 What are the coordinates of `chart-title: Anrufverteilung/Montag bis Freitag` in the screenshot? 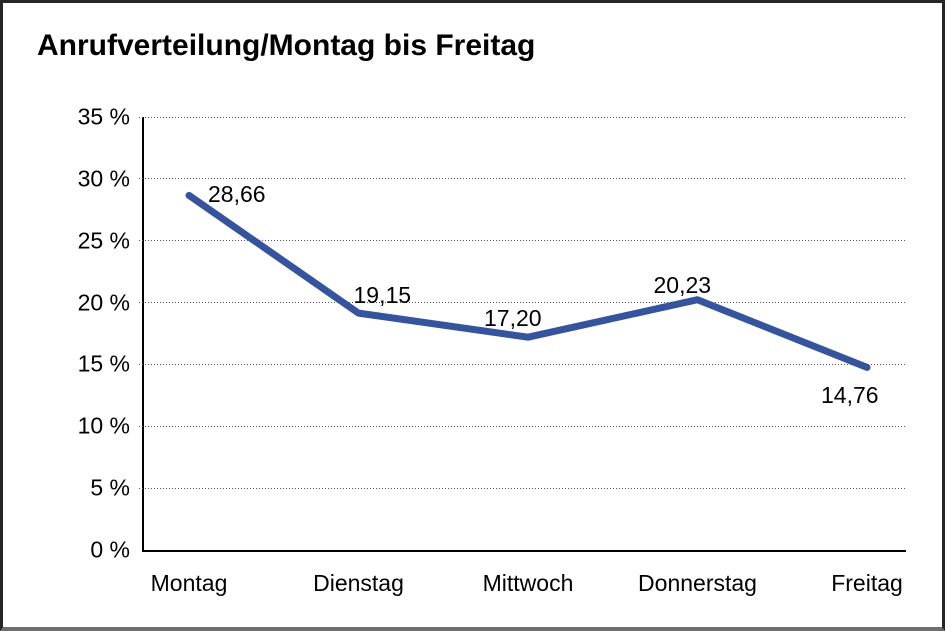 It's located at (286, 45).